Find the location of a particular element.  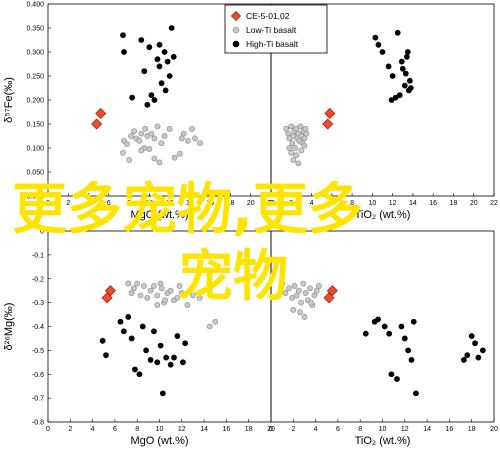

x-tick-label: 14 is located at coordinates (413, 203).